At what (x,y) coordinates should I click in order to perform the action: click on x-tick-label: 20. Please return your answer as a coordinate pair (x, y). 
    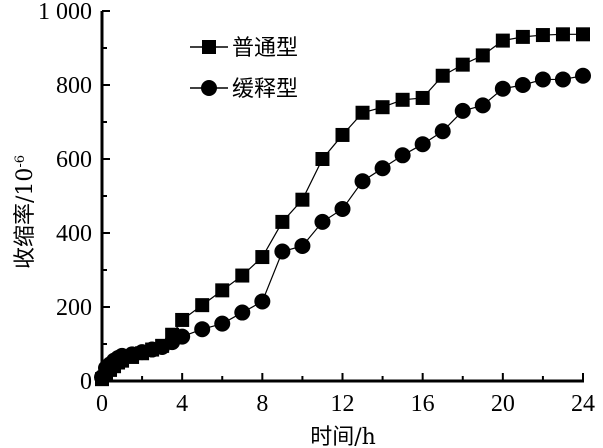
    Looking at the image, I should click on (503, 404).